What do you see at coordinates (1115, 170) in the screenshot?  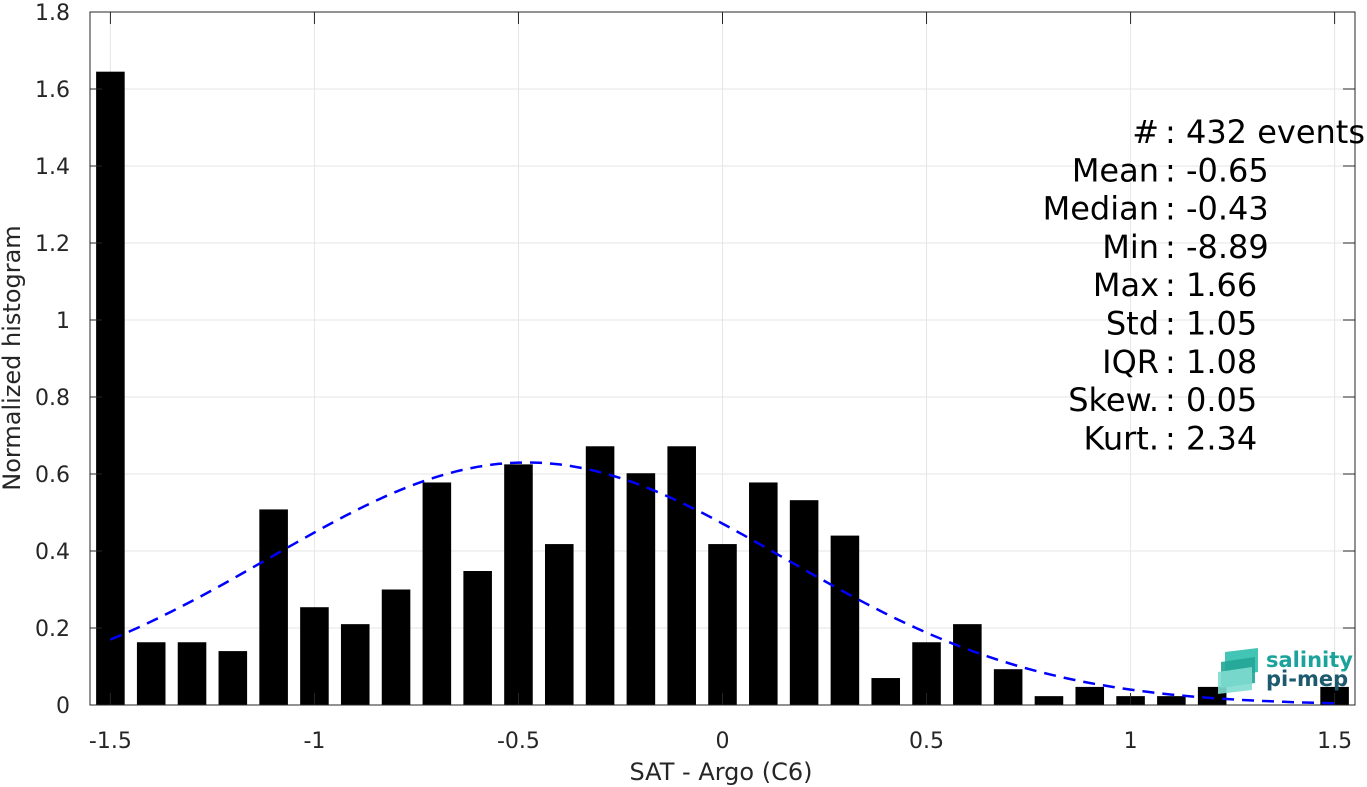 I see `stat-label: Mean` at bounding box center [1115, 170].